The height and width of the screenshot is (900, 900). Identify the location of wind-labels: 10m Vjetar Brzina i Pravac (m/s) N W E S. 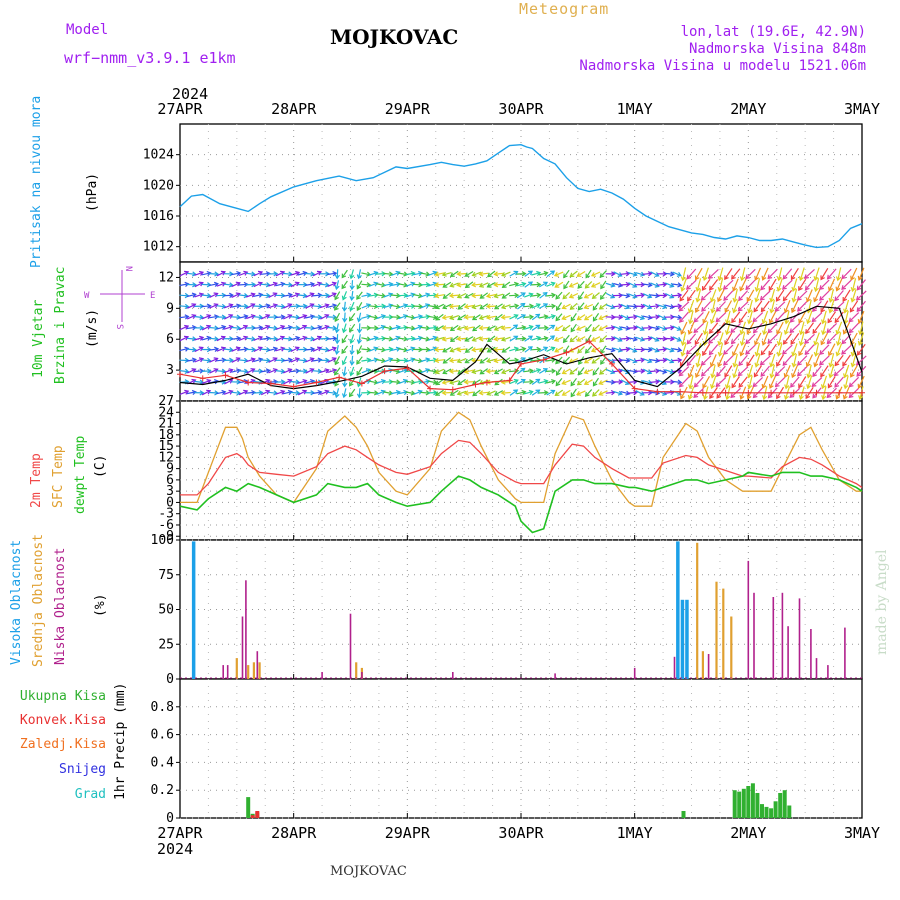
(93, 325).